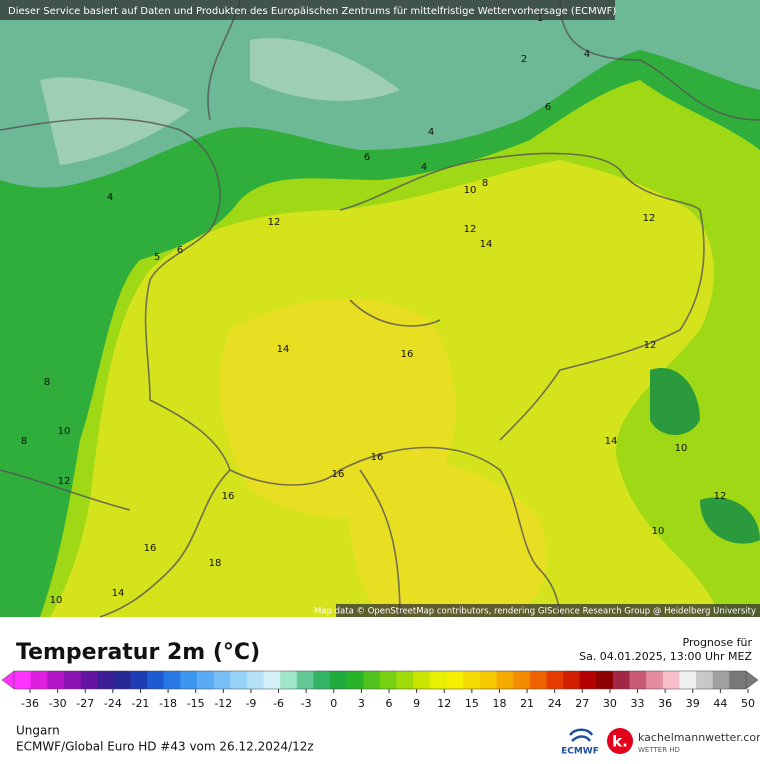 The image size is (760, 764). Describe the element at coordinates (610, 703) in the screenshot. I see `colorbar-tick-label: 30` at that location.